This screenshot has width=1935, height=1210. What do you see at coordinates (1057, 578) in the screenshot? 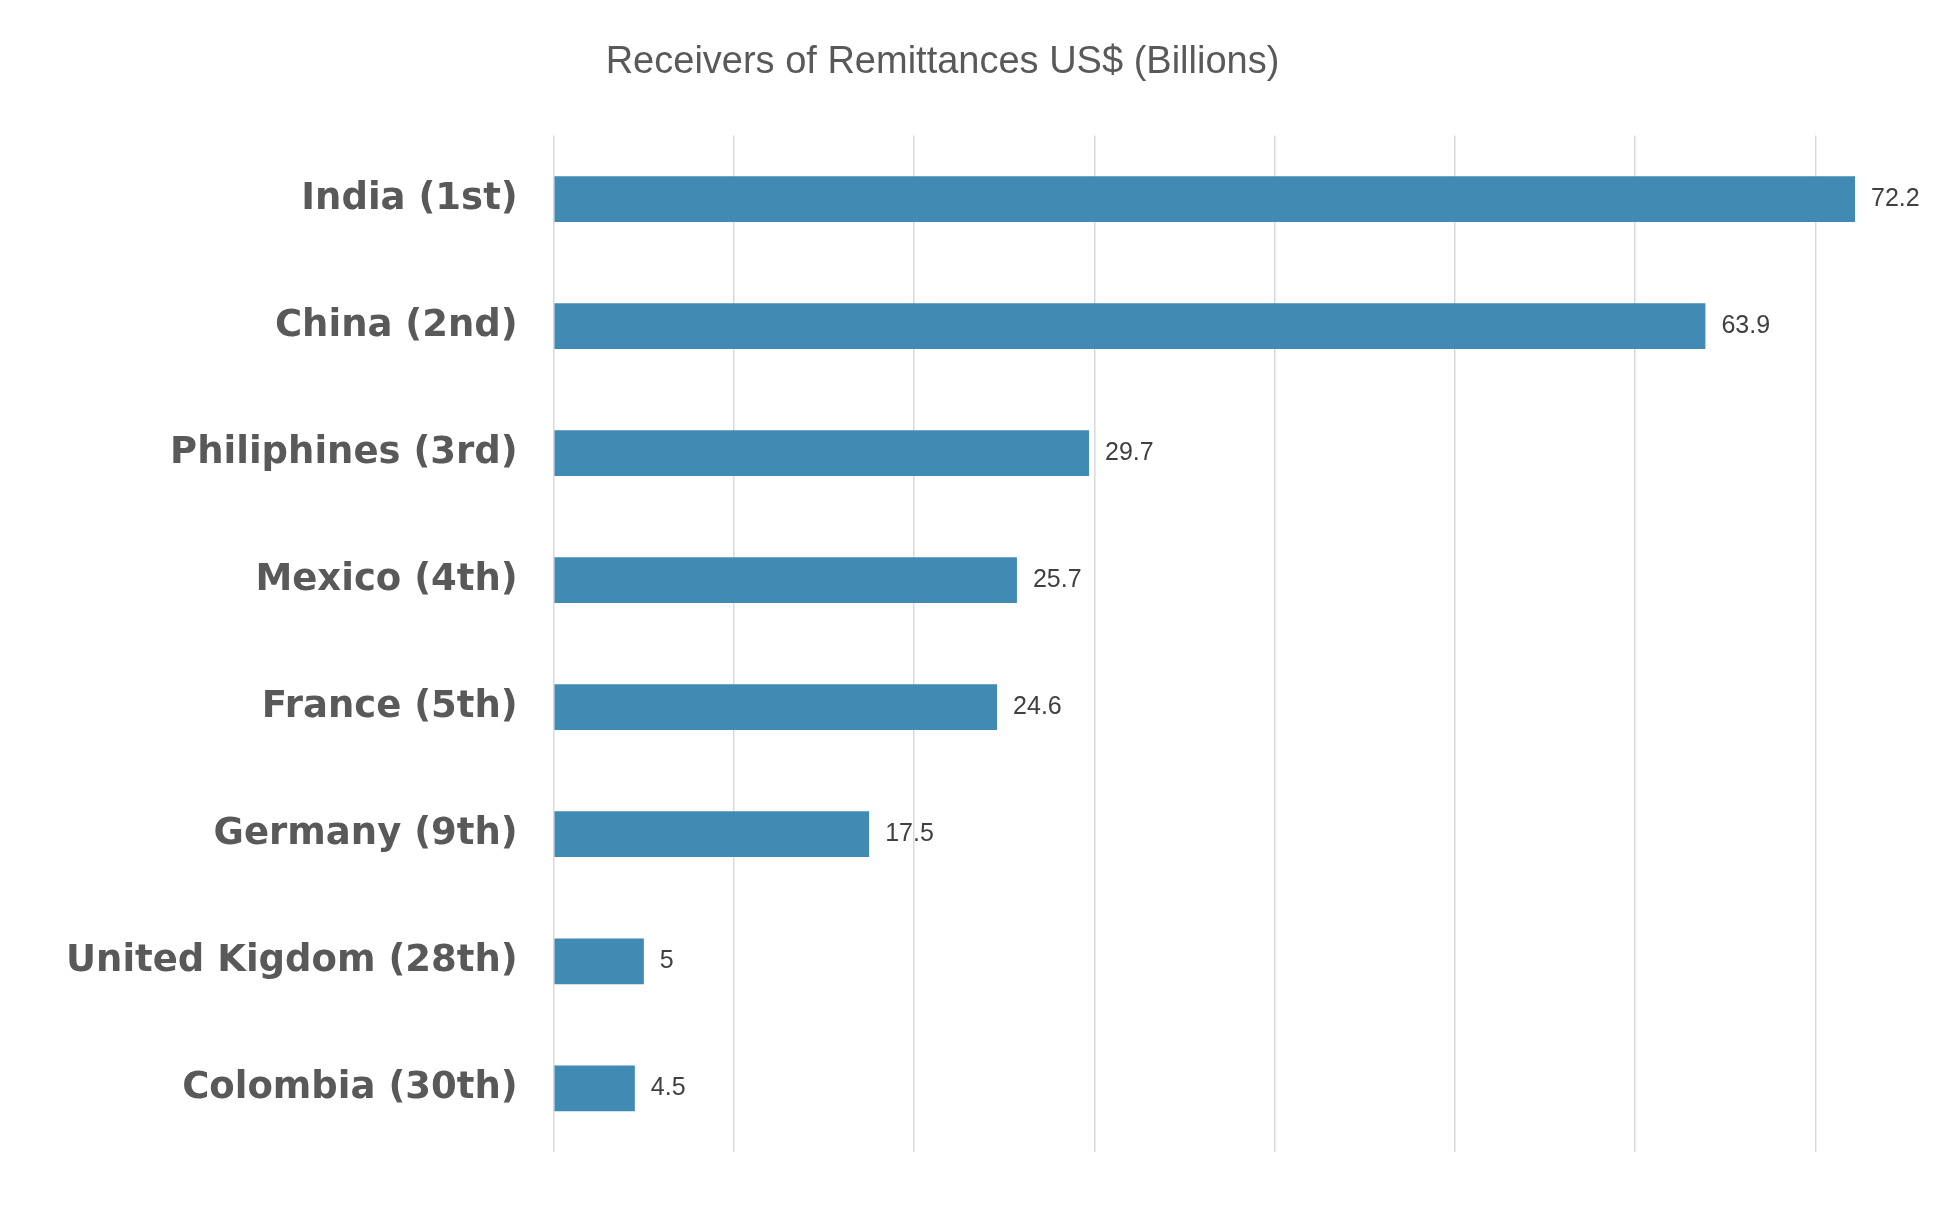
I see `data-label: 25.7` at bounding box center [1057, 578].